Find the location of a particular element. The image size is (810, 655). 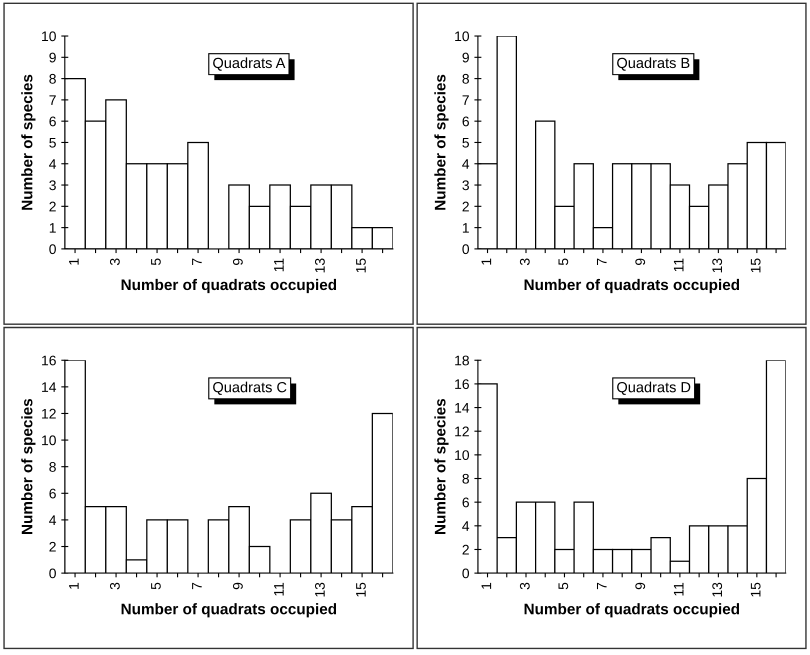

annotation: Quadrats C is located at coordinates (249, 388).